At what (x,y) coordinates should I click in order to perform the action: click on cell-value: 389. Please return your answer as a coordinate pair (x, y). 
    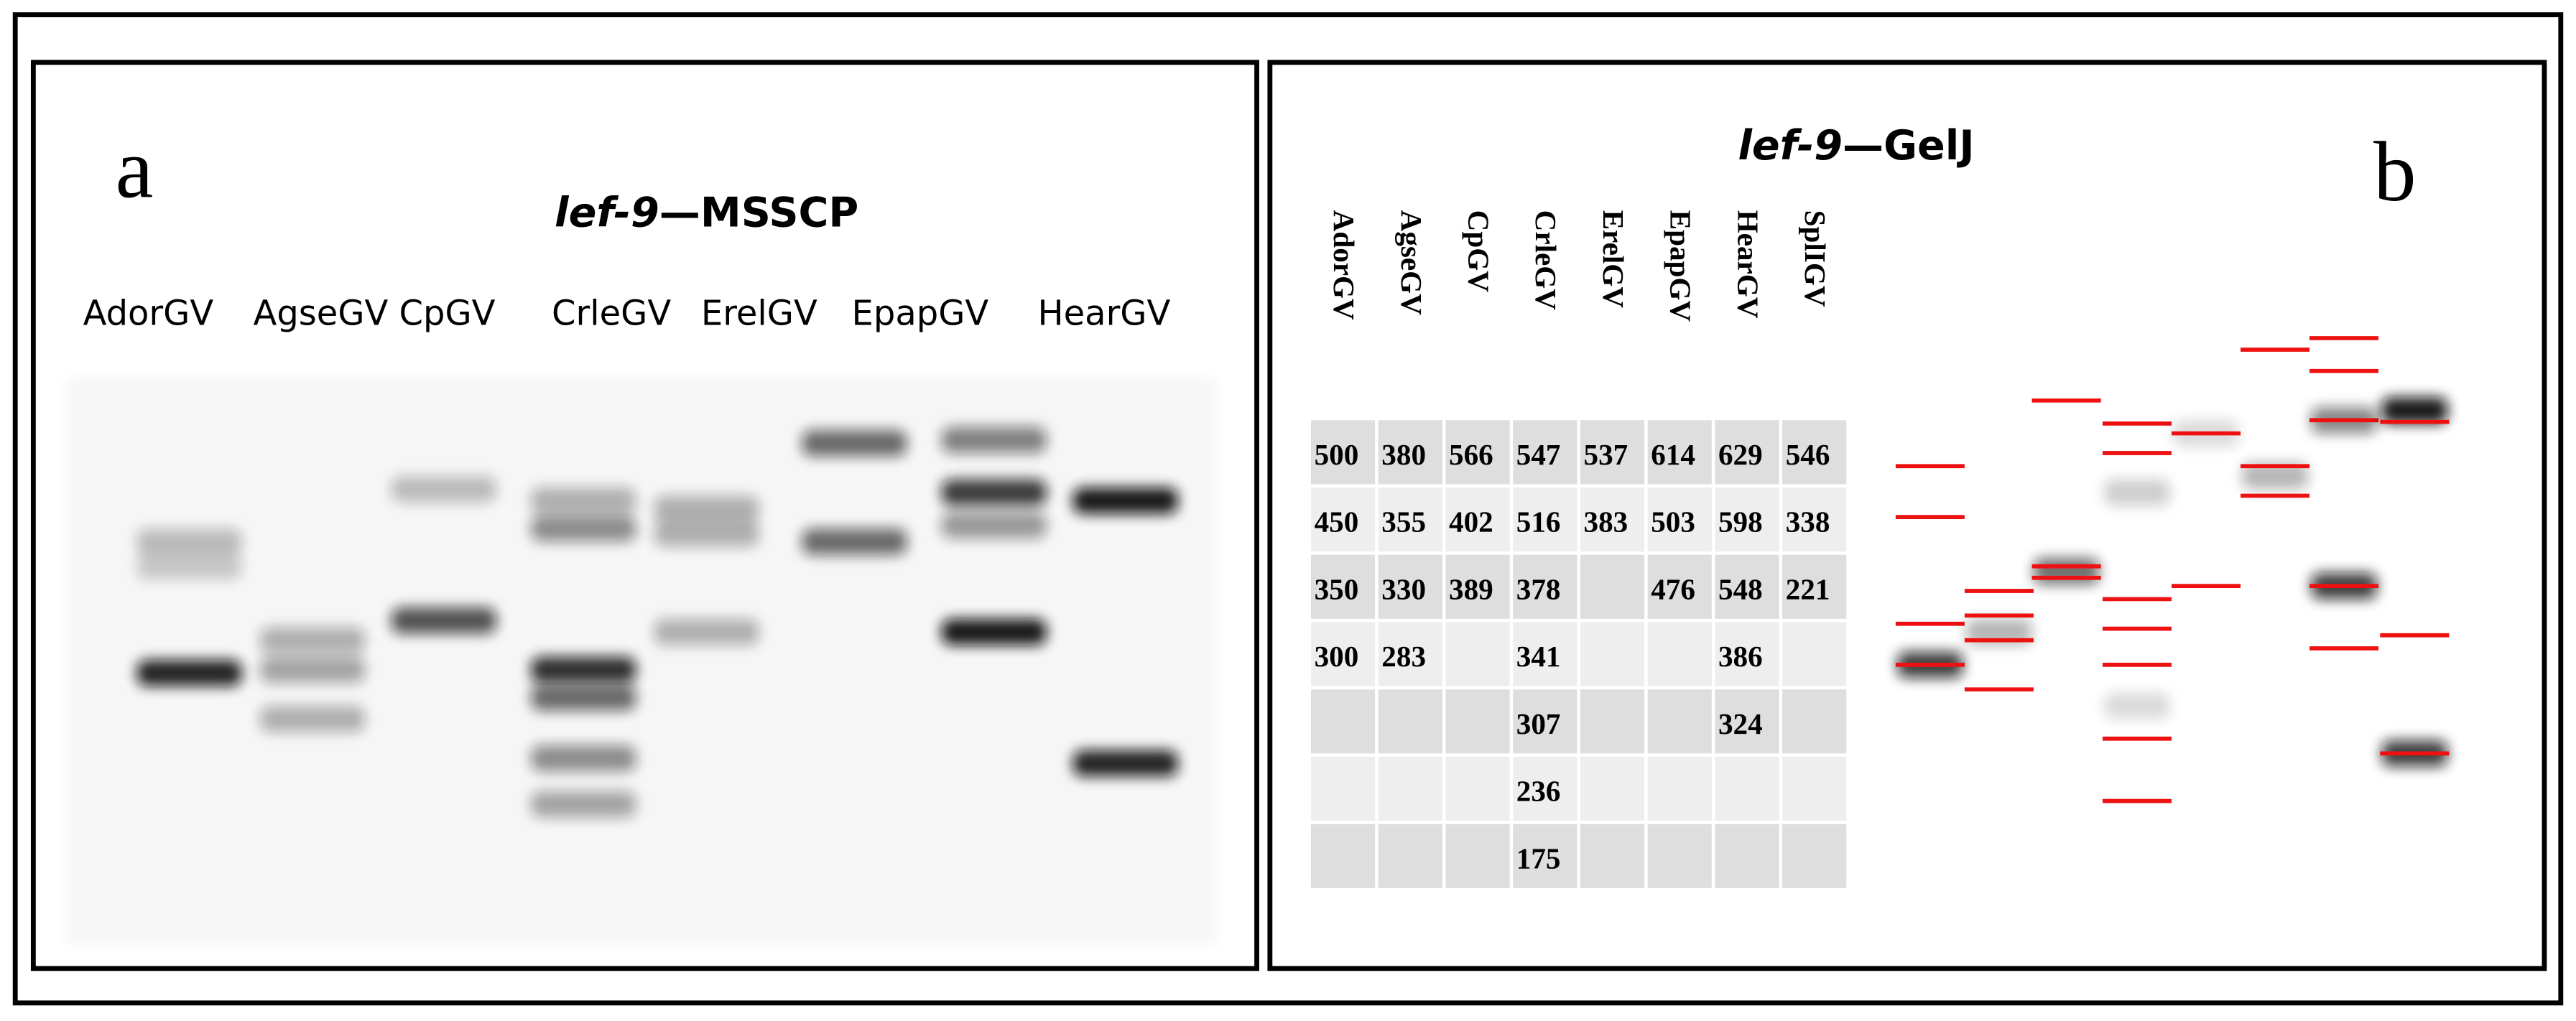
    Looking at the image, I should click on (1471, 589).